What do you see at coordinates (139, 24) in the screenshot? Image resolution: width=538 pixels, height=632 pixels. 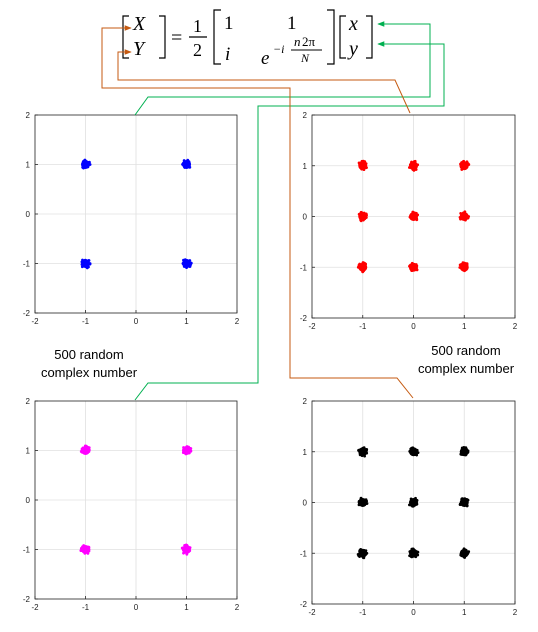 I see `lhs-top: X` at bounding box center [139, 24].